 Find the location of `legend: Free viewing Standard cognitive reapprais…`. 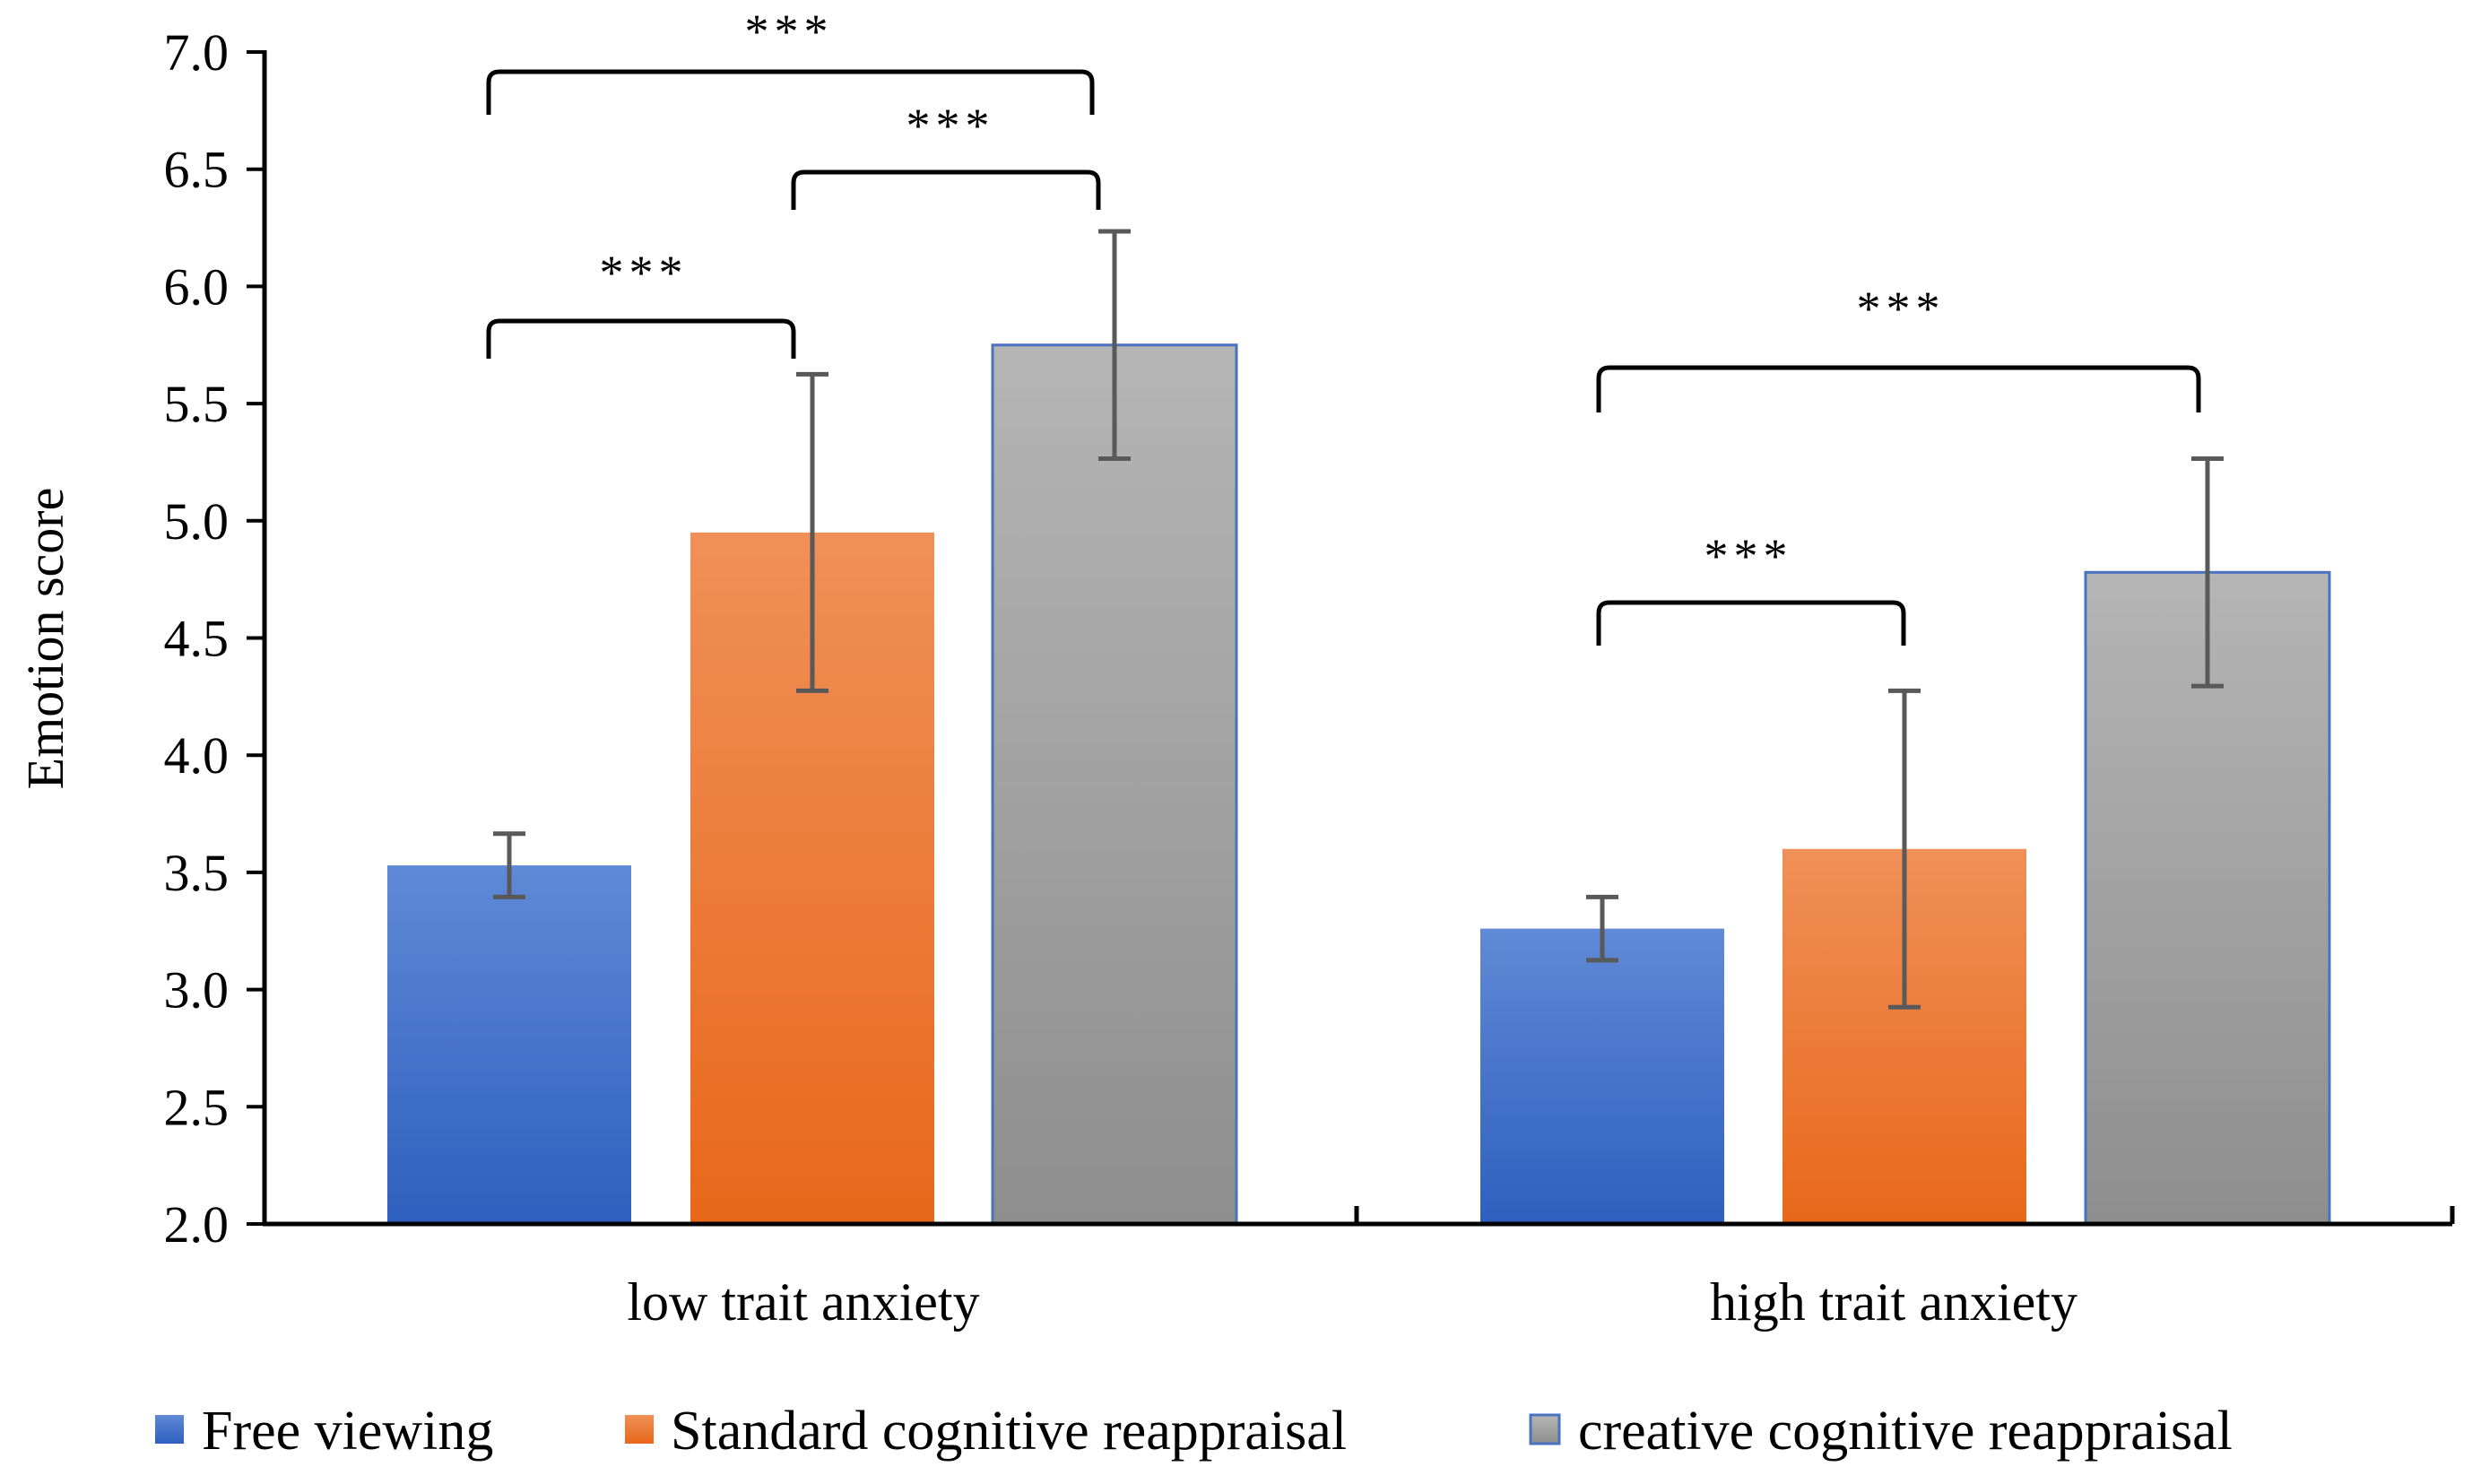

legend: Free viewing Standard cognitive reapprais… is located at coordinates (1194, 1431).